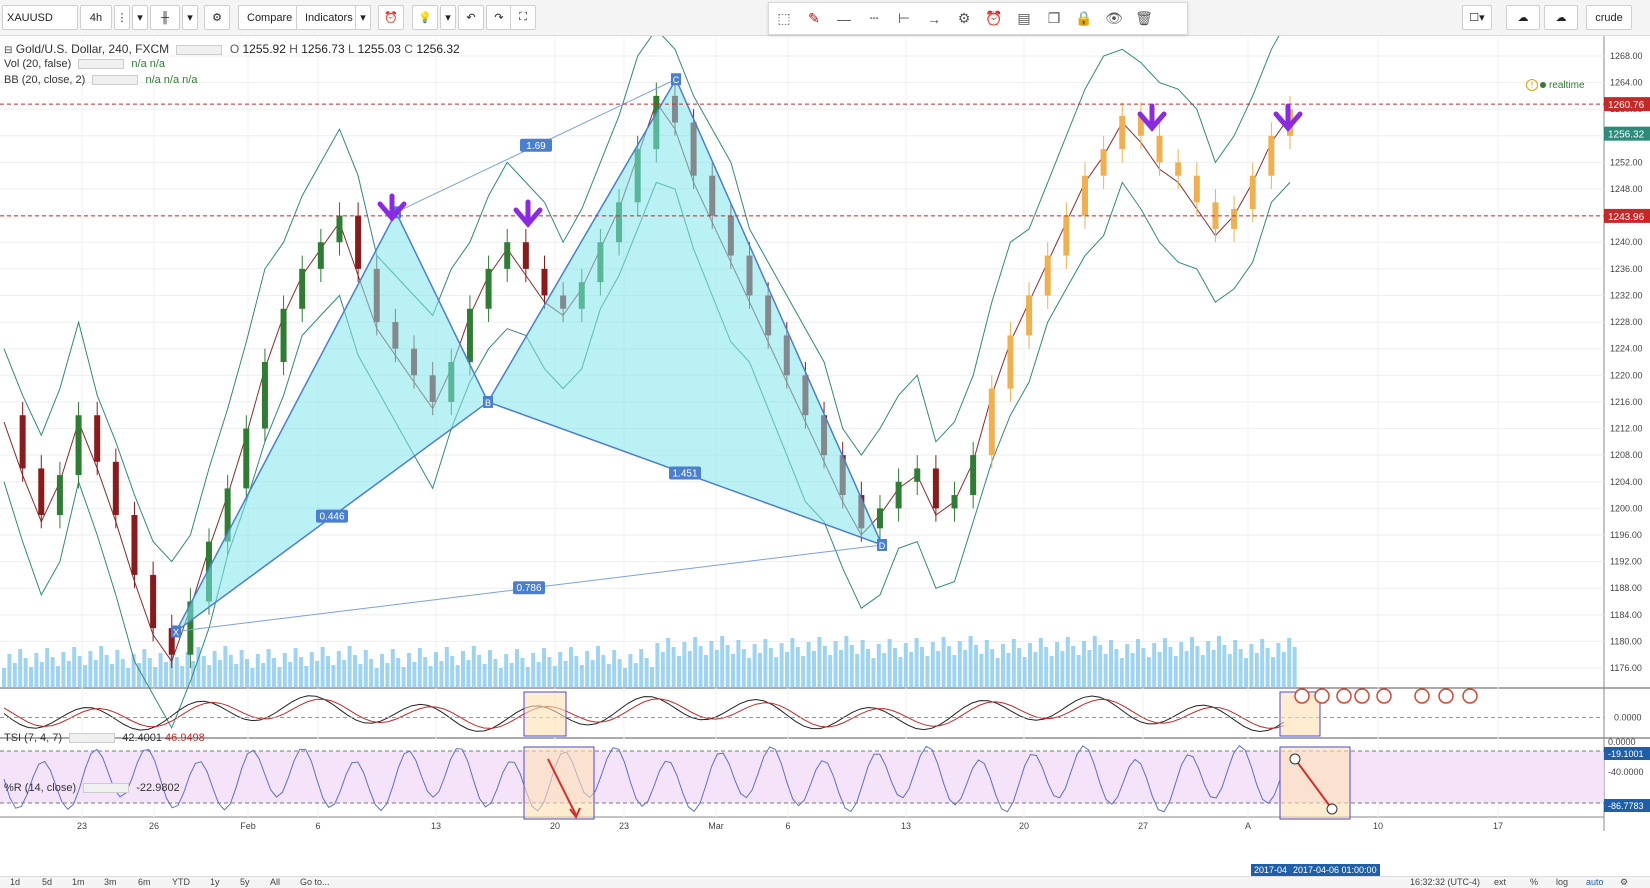 This screenshot has height=888, width=1650. I want to click on wr-band, so click(802, 777).